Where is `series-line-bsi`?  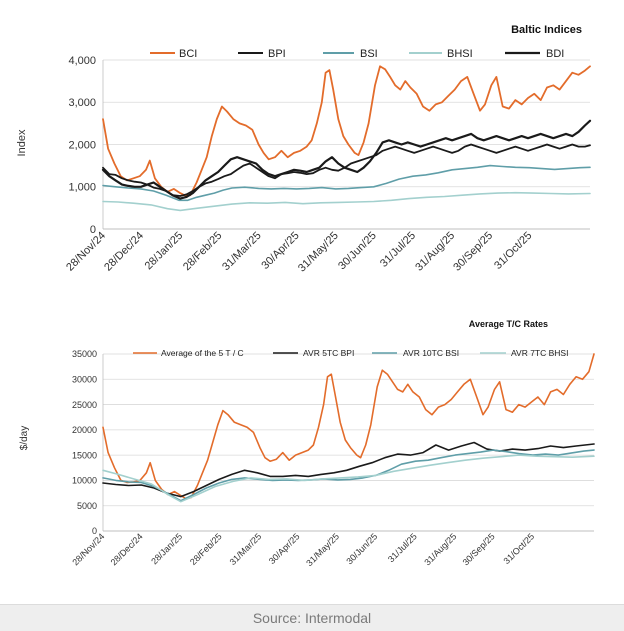 series-line-bsi is located at coordinates (346, 183).